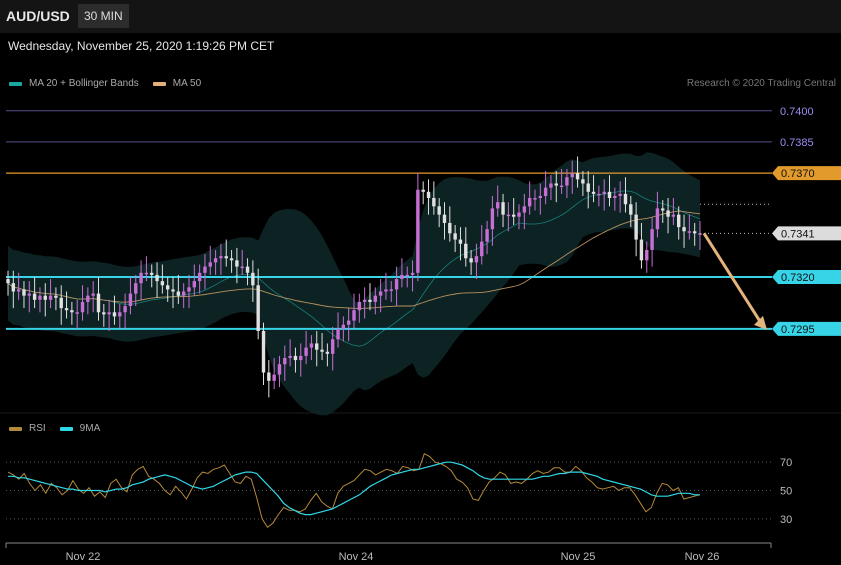  I want to click on legend-ma50: MA 50, so click(187, 83).